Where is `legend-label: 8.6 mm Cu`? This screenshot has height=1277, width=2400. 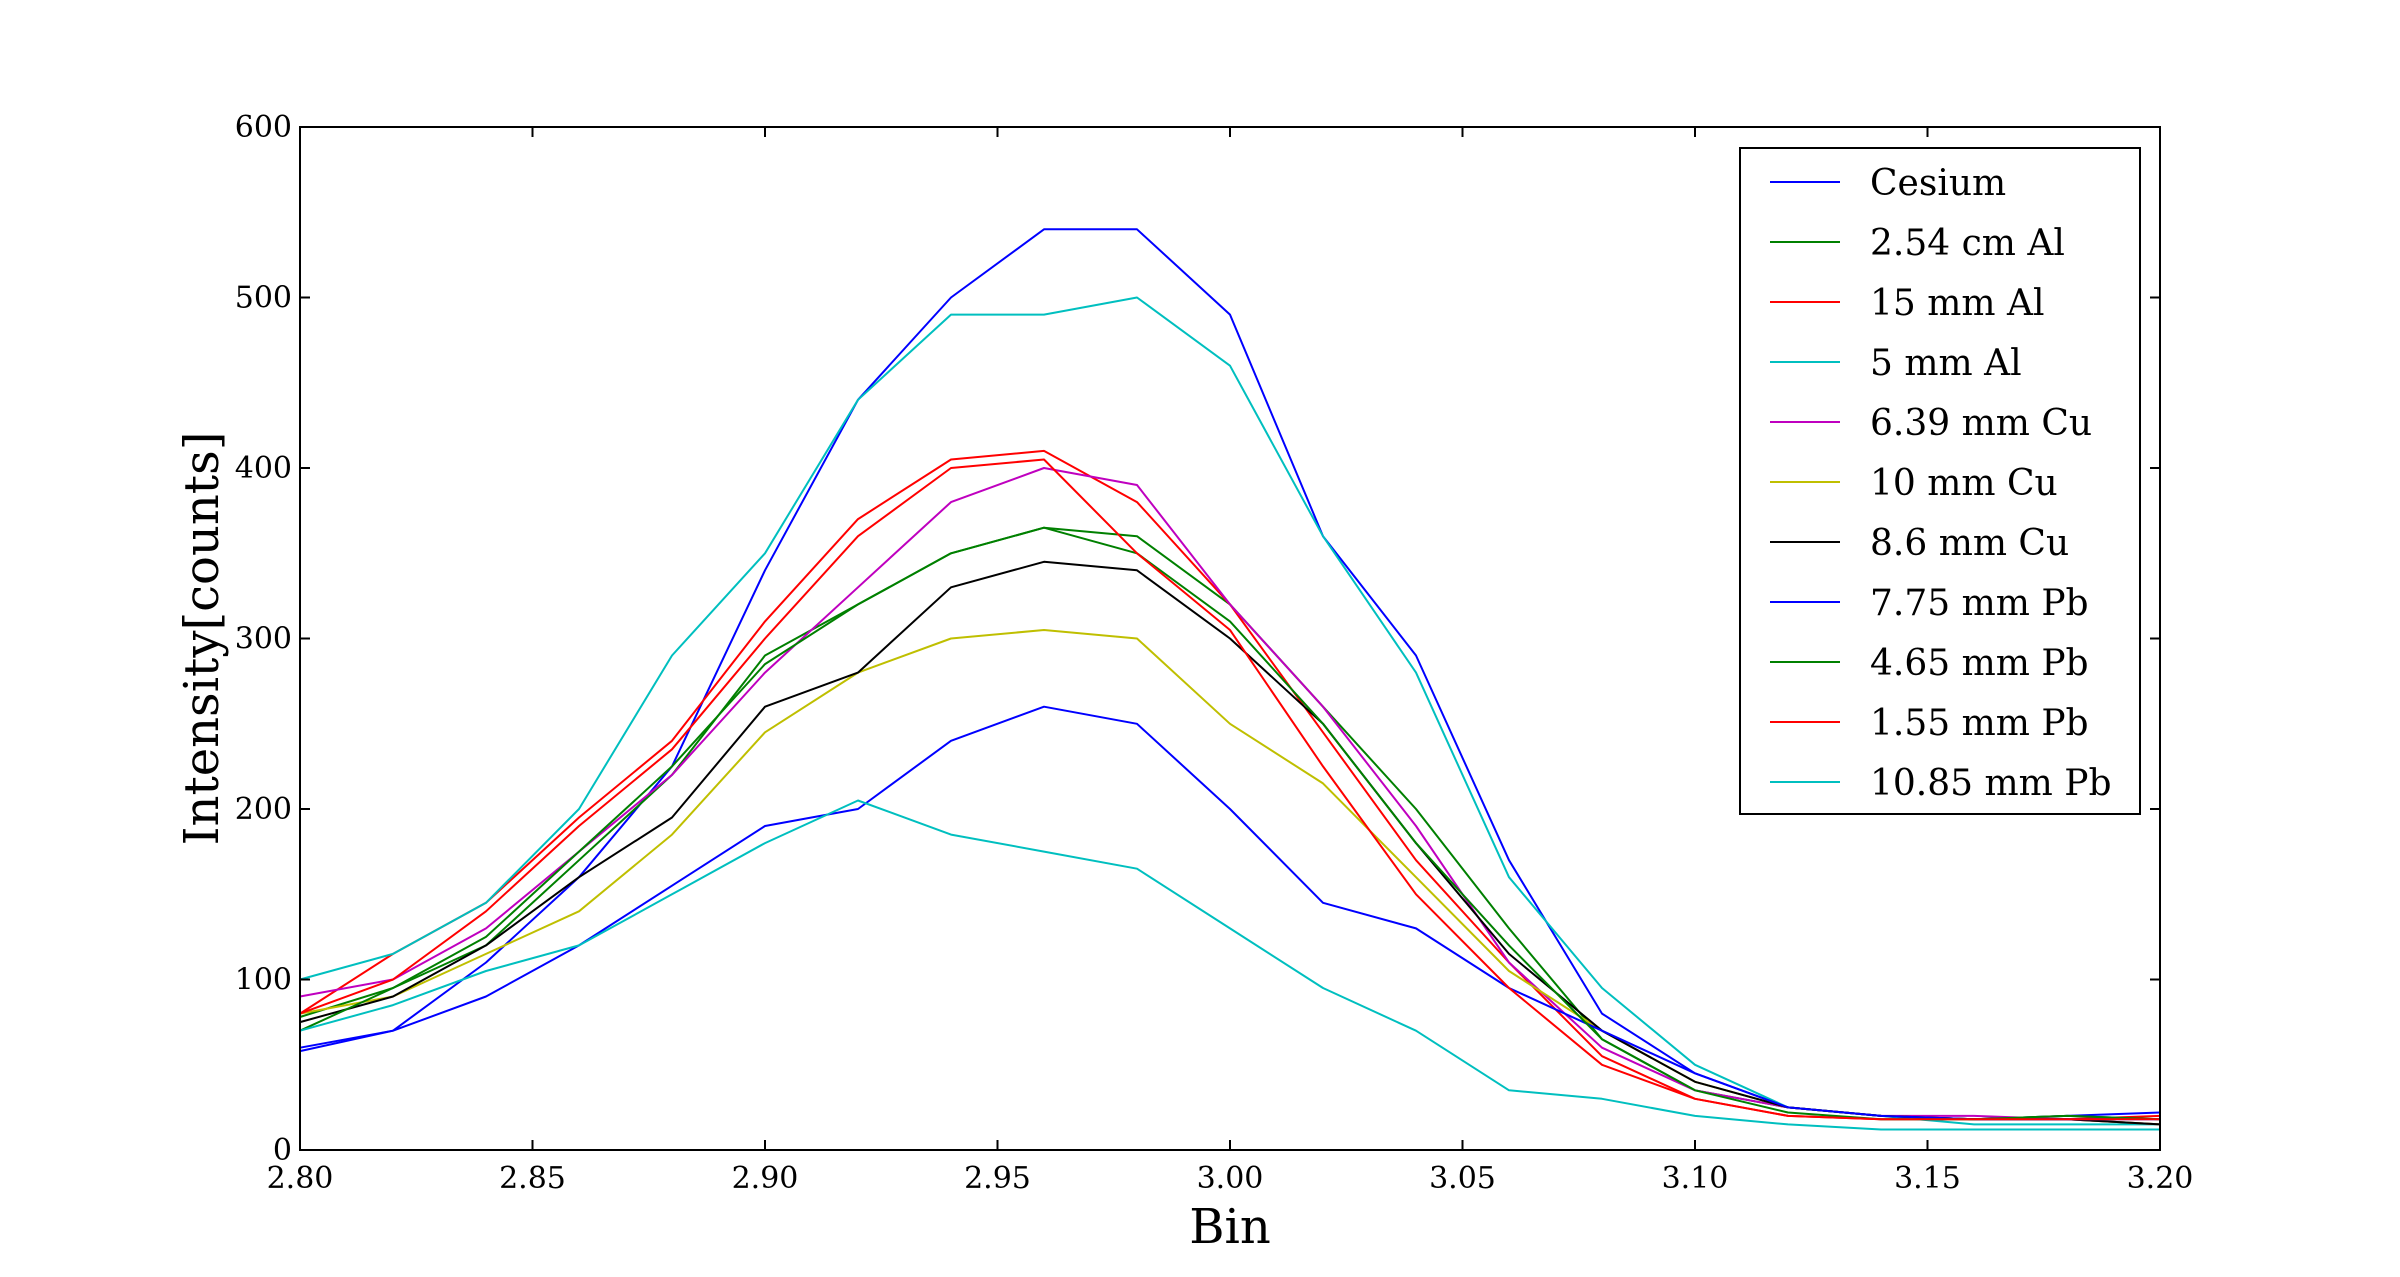 legend-label: 8.6 mm Cu is located at coordinates (1969, 543).